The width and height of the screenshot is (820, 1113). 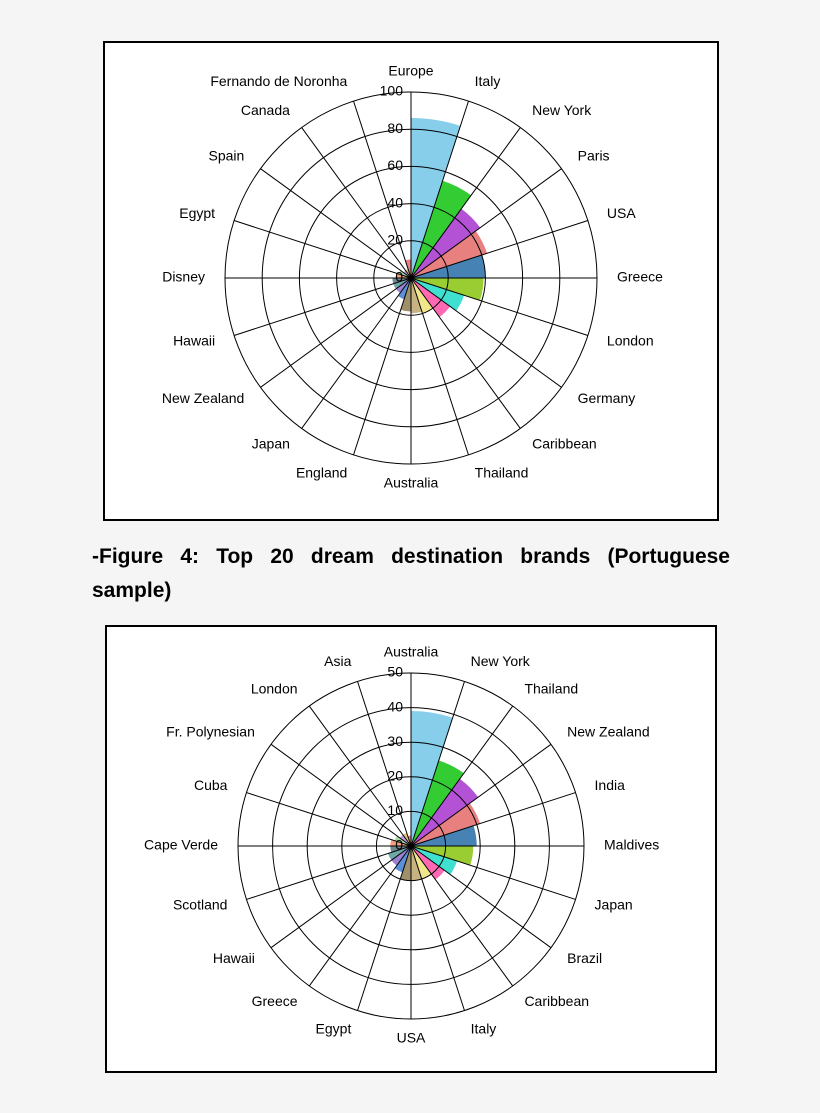 I want to click on category-label: Canada, so click(x=265, y=110).